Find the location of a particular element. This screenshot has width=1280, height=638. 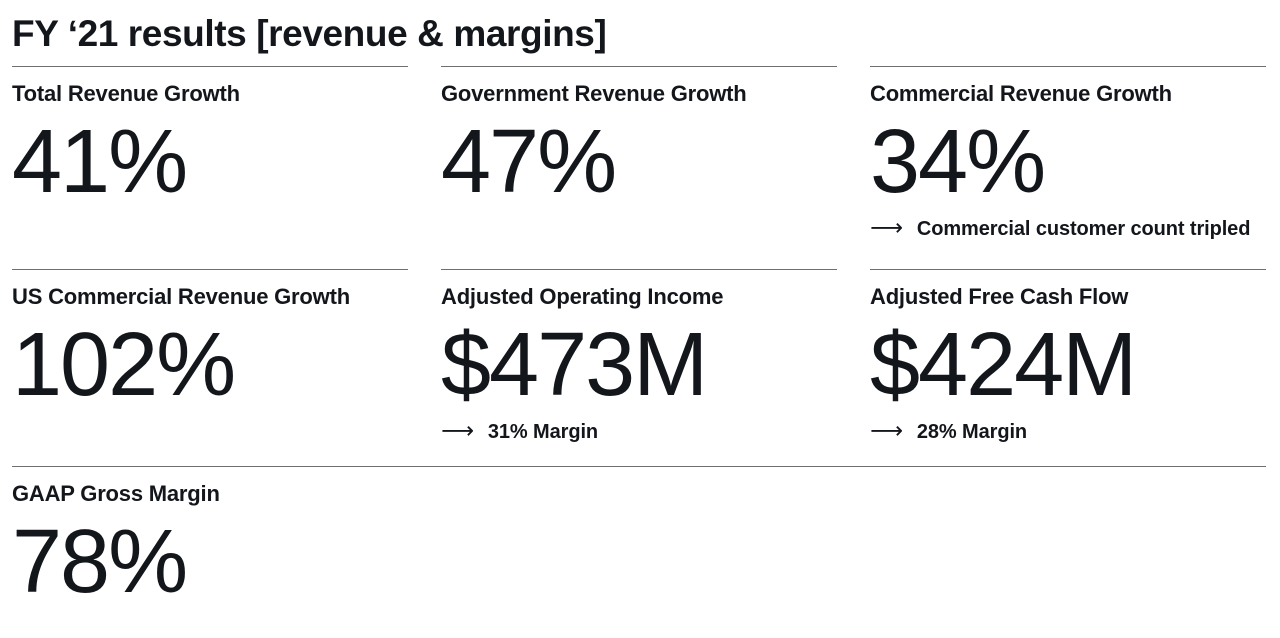

metric-value: 34% is located at coordinates (958, 162).